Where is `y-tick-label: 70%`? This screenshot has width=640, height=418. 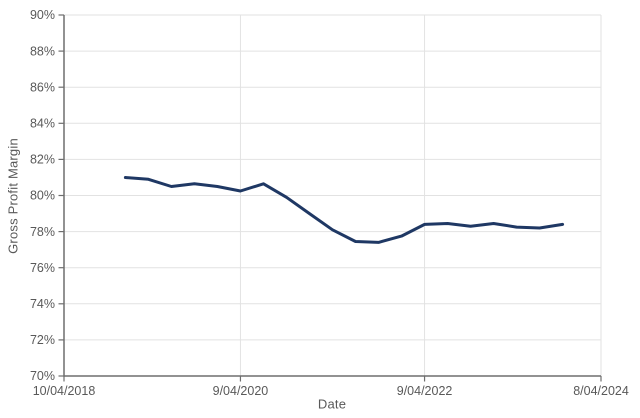 y-tick-label: 70% is located at coordinates (42, 376).